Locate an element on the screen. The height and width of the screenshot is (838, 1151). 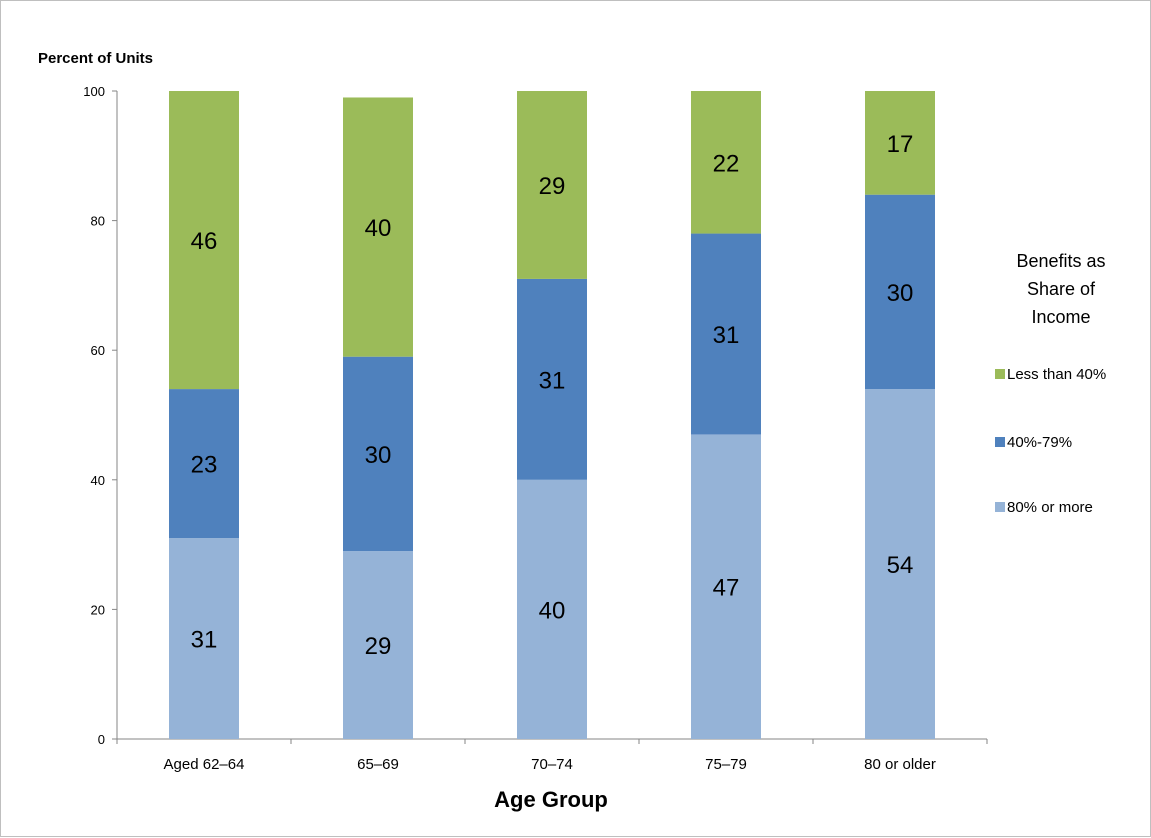
legend-title: Share of is located at coordinates (1061, 289).